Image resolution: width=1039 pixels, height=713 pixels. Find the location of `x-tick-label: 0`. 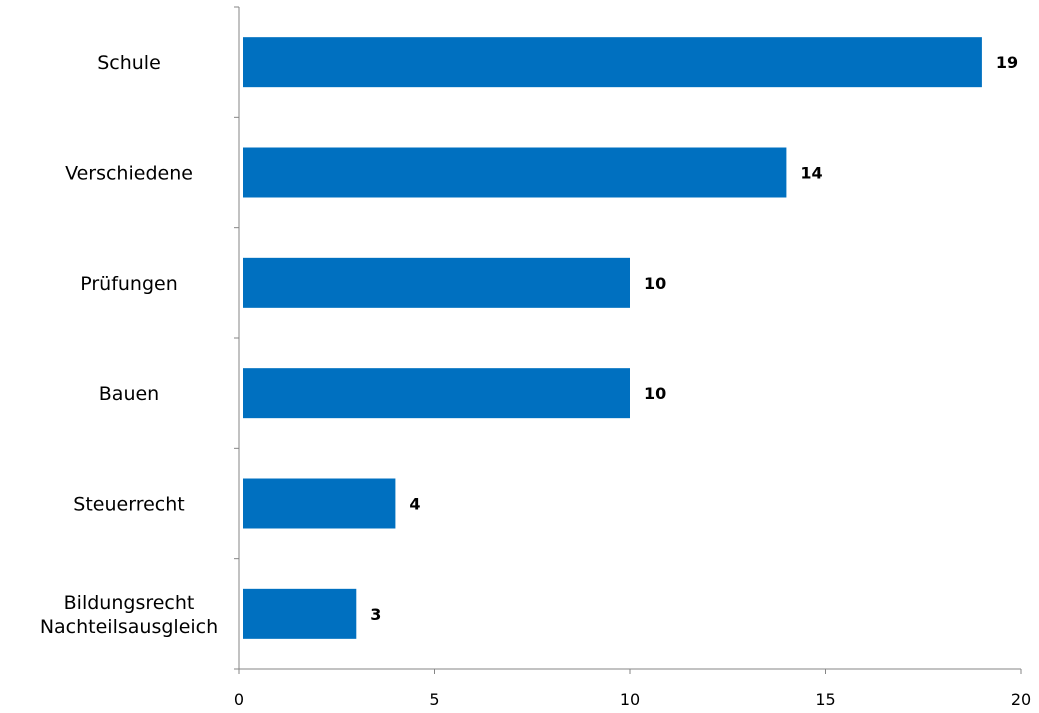

x-tick-label: 0 is located at coordinates (239, 699).